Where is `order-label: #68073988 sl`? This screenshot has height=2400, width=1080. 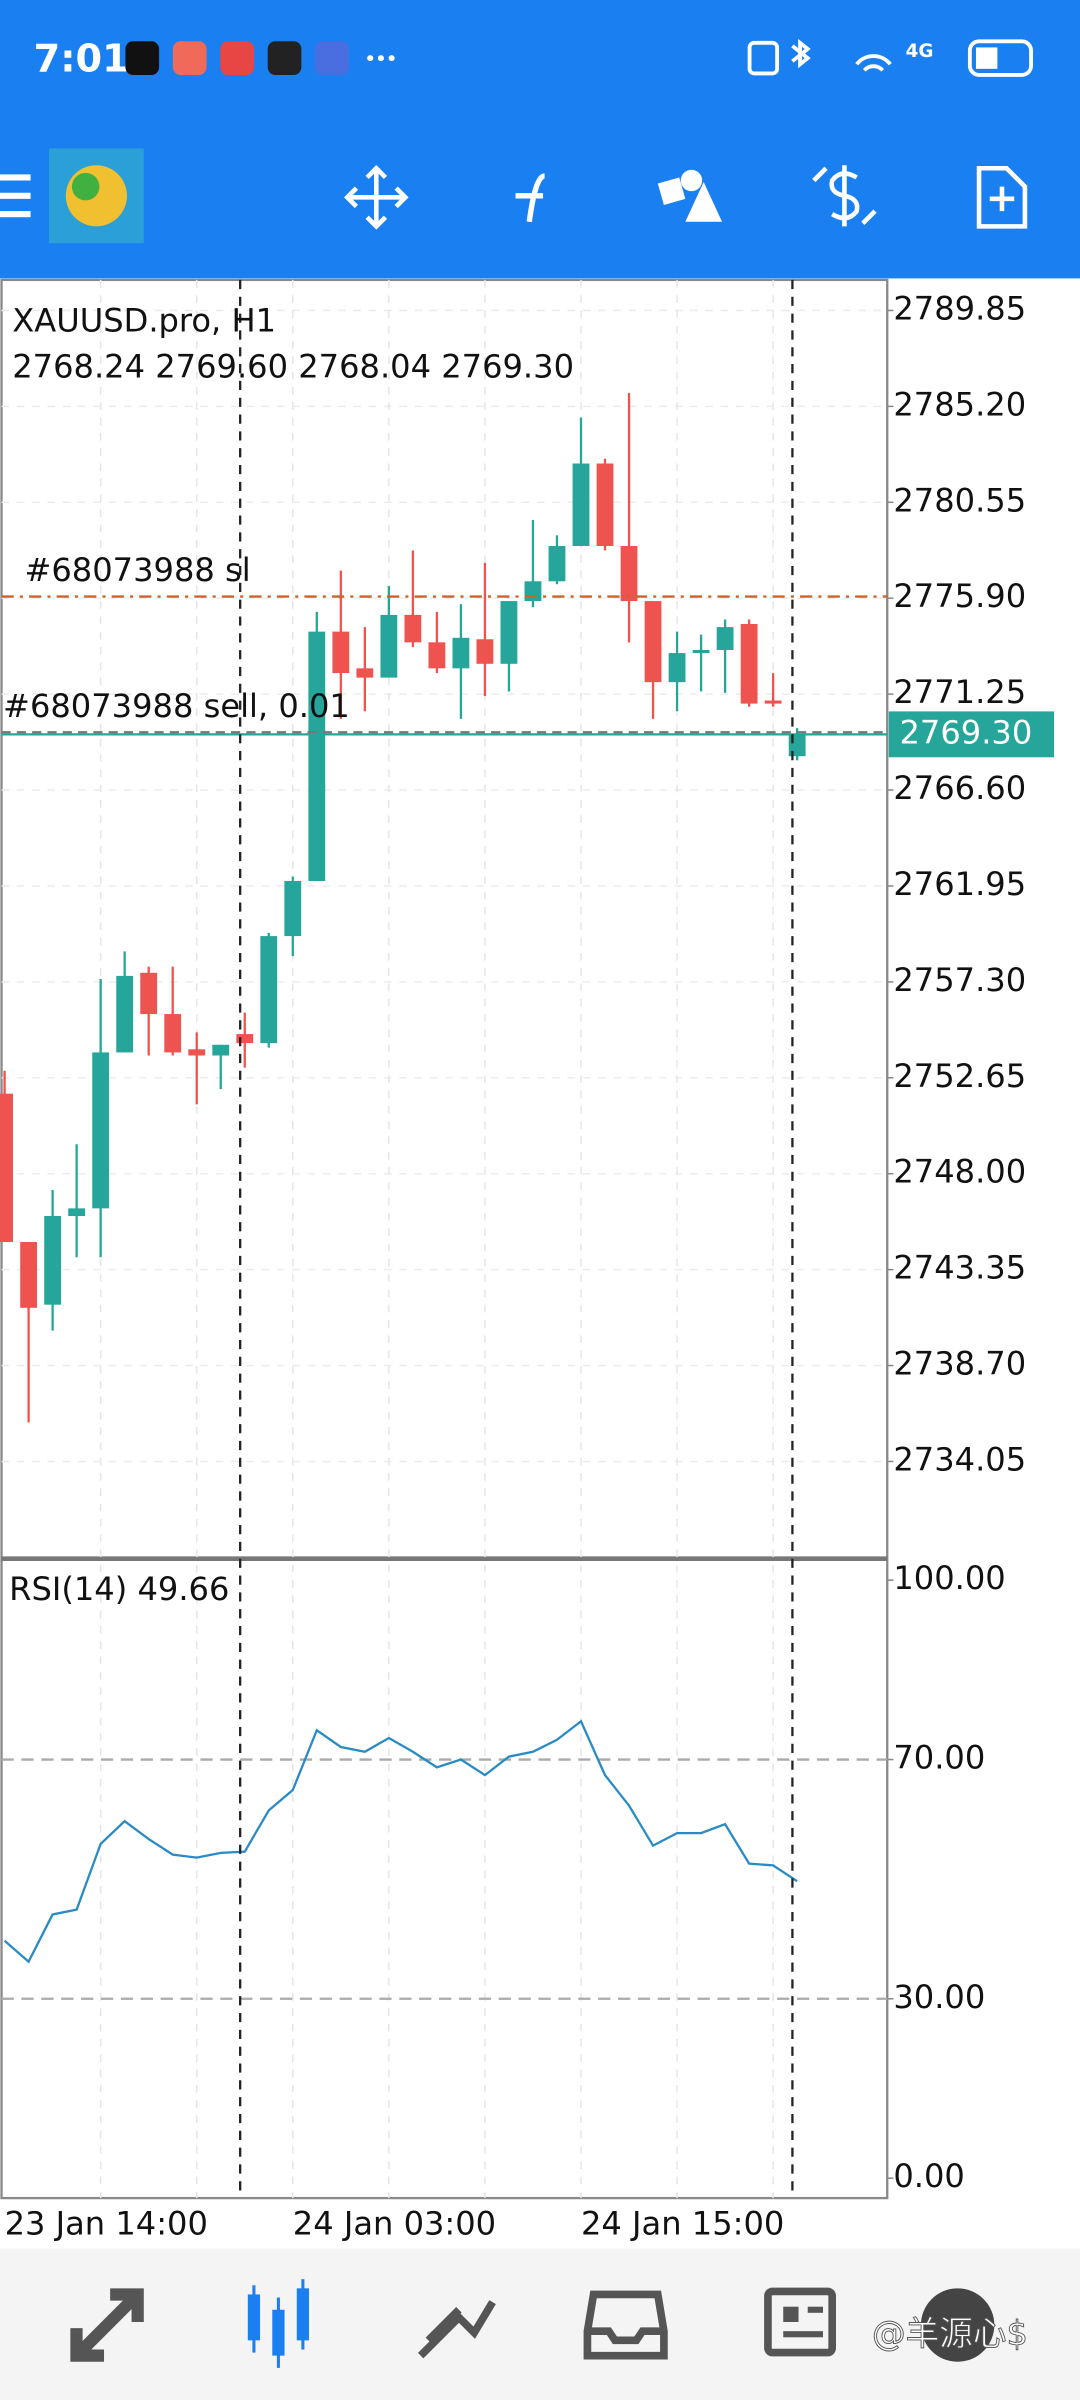 order-label: #68073988 sl is located at coordinates (137, 570).